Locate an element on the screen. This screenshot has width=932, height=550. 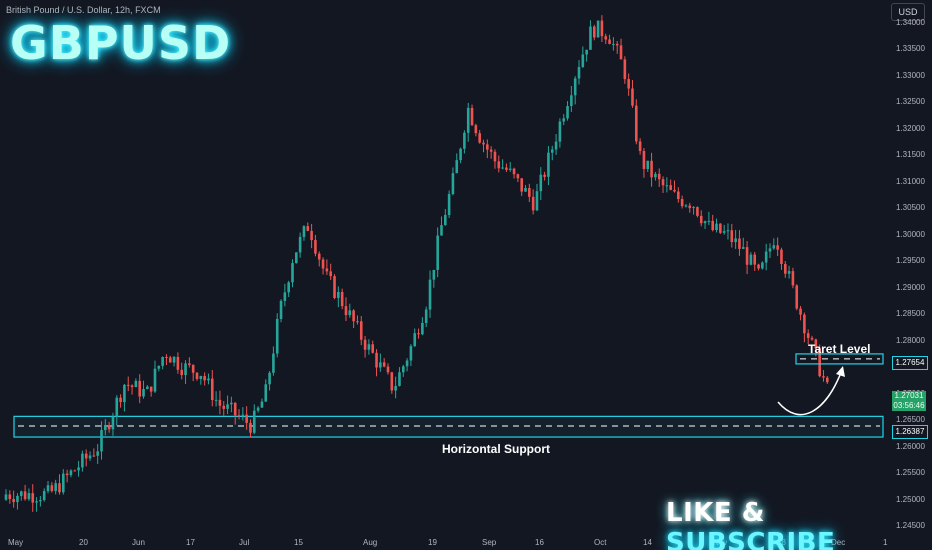
target-zone-rect is located at coordinates (839, 359).